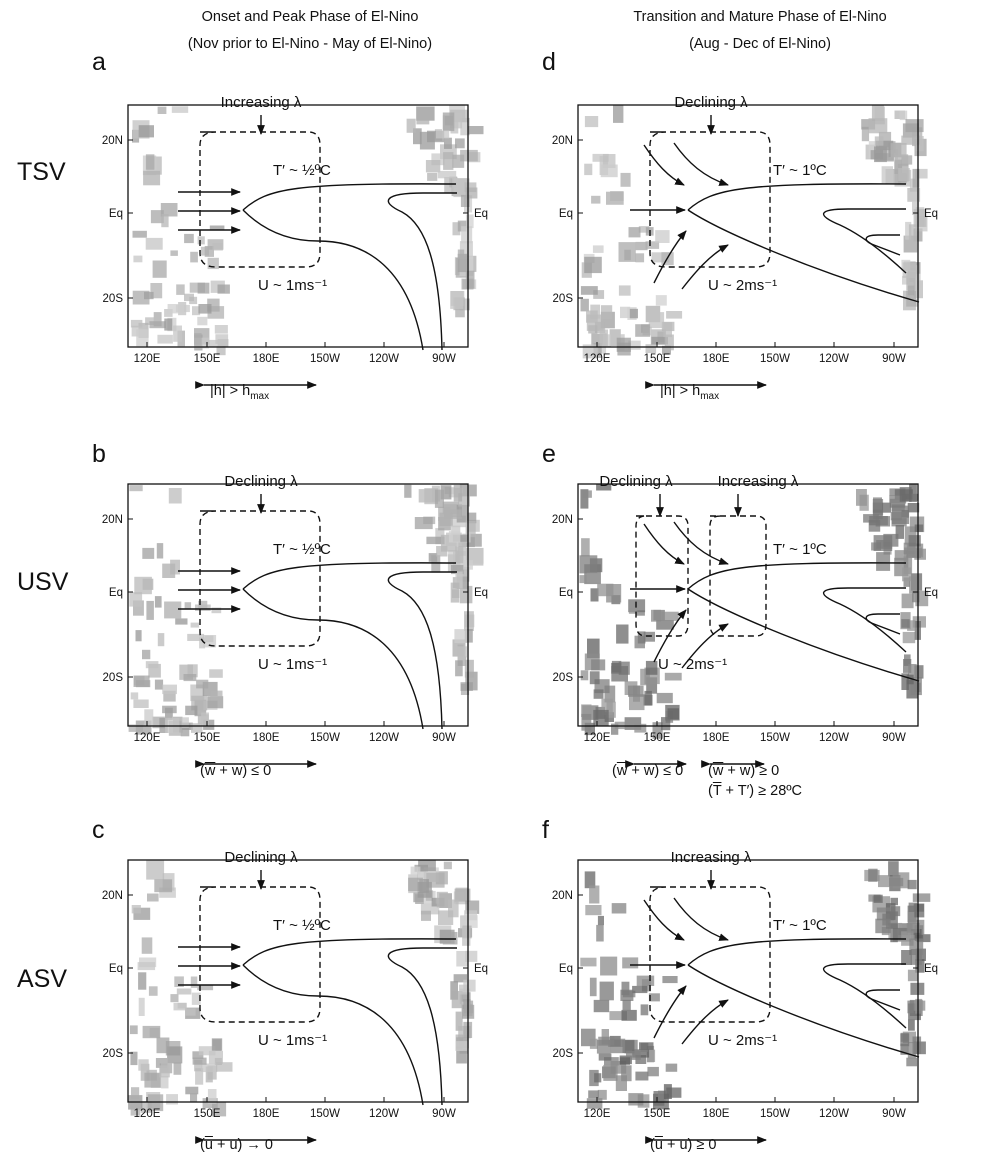 The width and height of the screenshot is (987, 1159). Describe the element at coordinates (240, 392) in the screenshot. I see `condition-a: |h| > hmax` at that location.